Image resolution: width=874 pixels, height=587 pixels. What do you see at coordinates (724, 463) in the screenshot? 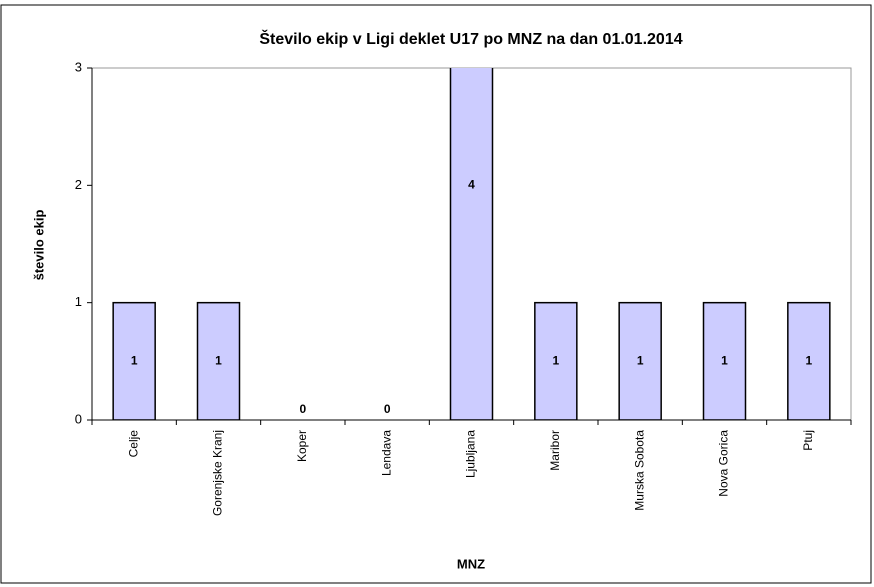
I see `x-tick-label: Nova Gorica` at bounding box center [724, 463].